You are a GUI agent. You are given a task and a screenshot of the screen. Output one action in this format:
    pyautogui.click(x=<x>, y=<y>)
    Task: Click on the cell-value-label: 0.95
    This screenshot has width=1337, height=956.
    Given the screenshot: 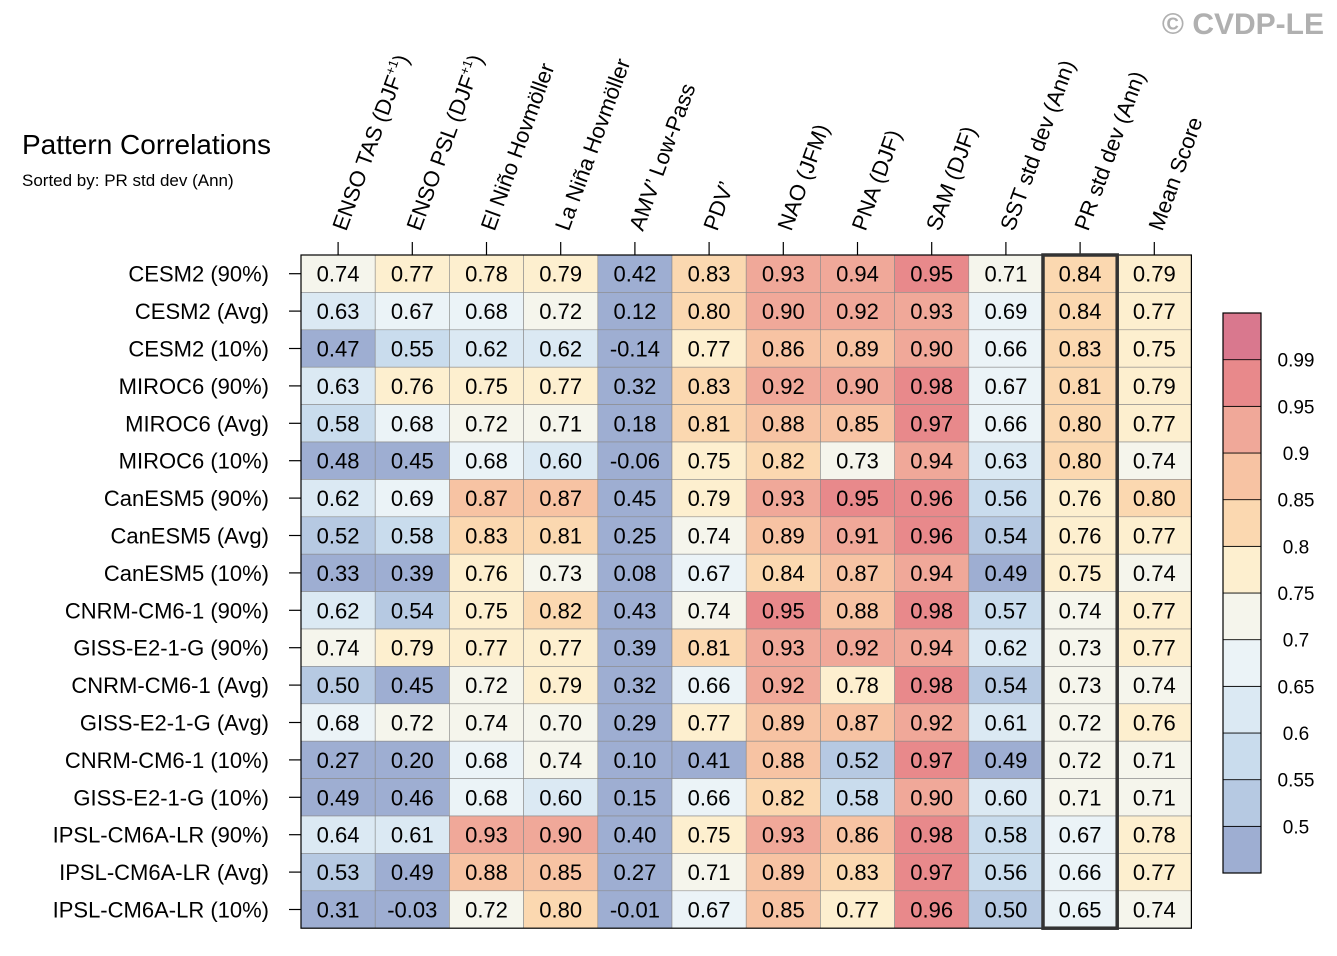 What is the action you would take?
    pyautogui.click(x=931, y=274)
    